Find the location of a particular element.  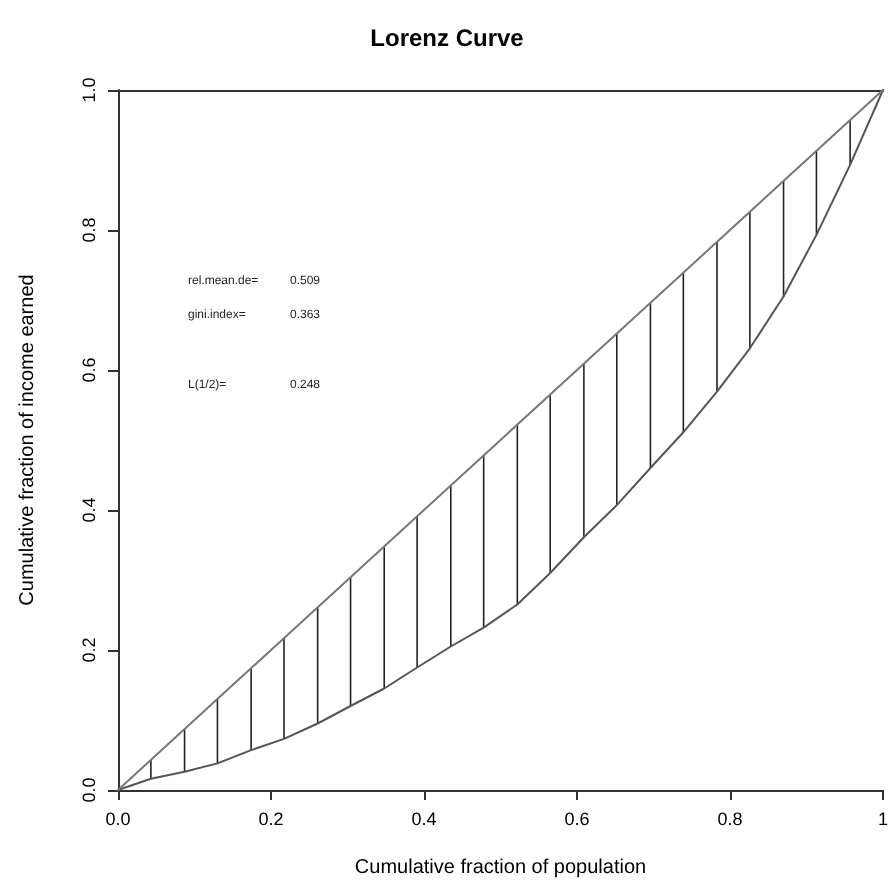

x-tick-label: 0.6 is located at coordinates (577, 819).